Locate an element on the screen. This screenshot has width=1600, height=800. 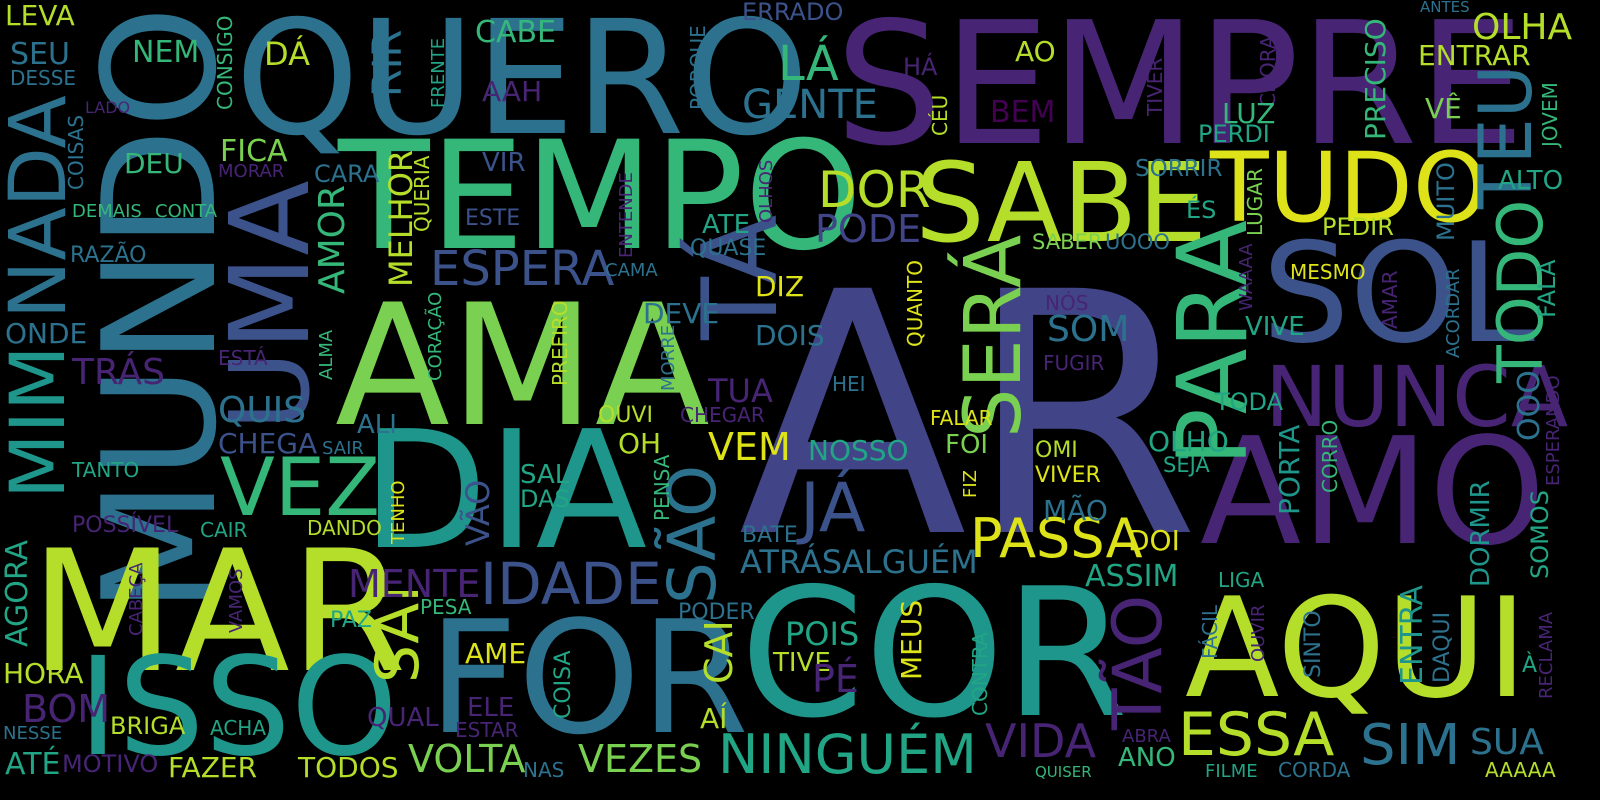
word-waaaa: WAAAA is located at coordinates (1246, 277).